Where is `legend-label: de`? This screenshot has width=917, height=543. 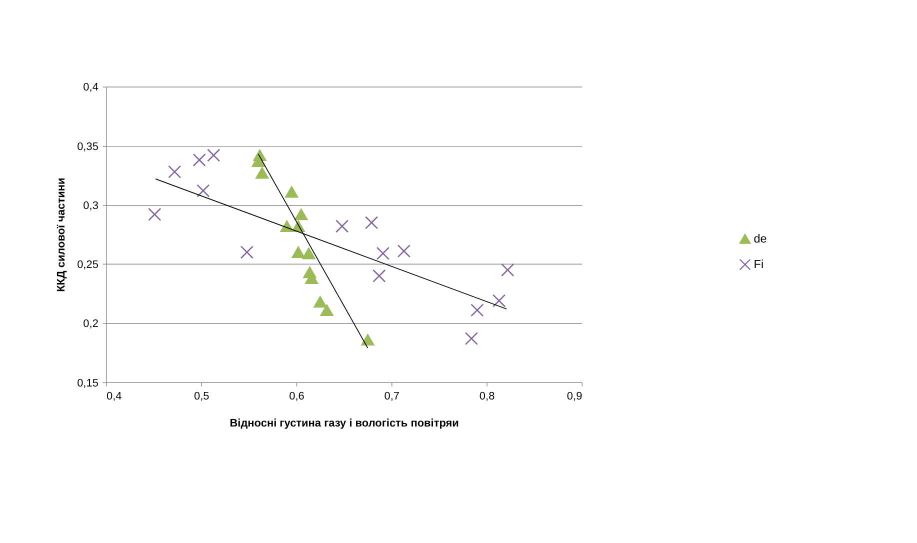
legend-label: de is located at coordinates (760, 239).